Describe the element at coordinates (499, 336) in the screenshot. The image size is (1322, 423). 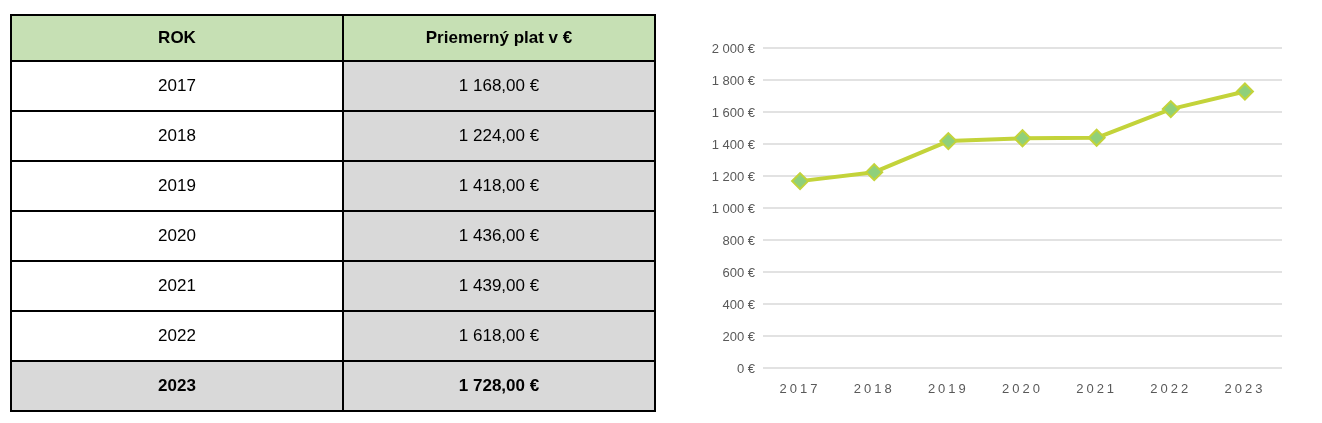
I see `text: 1 618,00 €` at that location.